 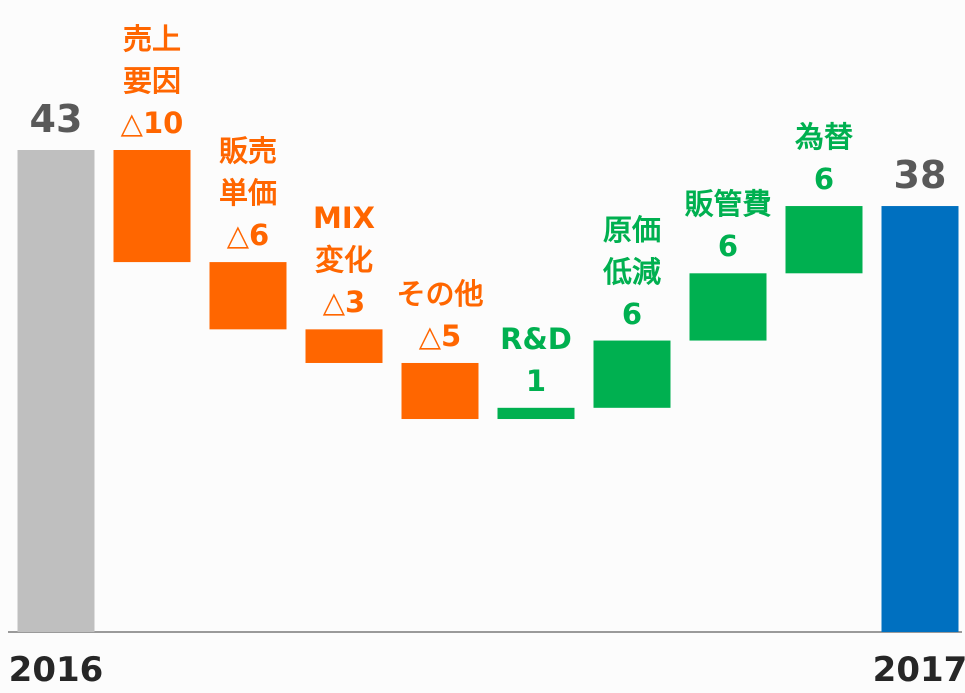 I want to click on category-label: 販管費, so click(x=728, y=204).